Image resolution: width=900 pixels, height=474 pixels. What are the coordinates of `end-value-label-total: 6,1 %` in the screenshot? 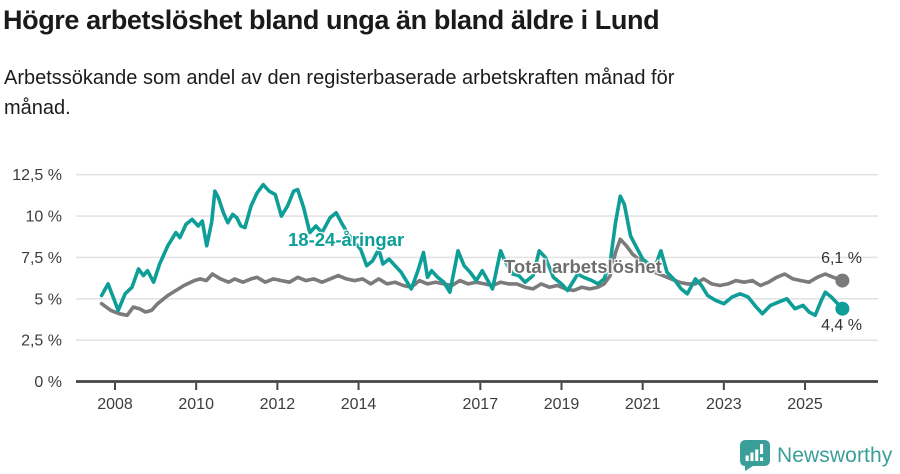 It's located at (841, 258).